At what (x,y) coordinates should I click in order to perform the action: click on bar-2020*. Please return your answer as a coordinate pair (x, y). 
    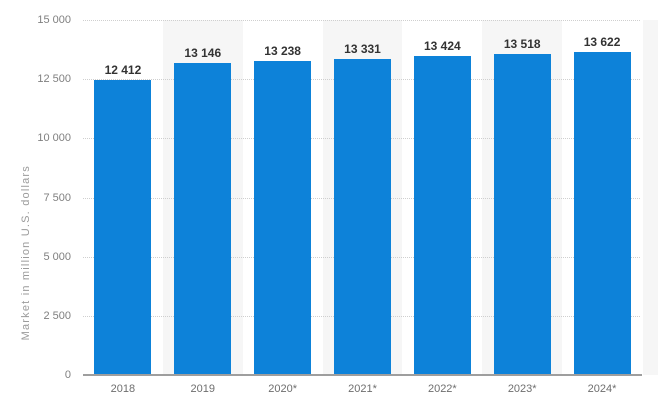
    Looking at the image, I should click on (283, 217).